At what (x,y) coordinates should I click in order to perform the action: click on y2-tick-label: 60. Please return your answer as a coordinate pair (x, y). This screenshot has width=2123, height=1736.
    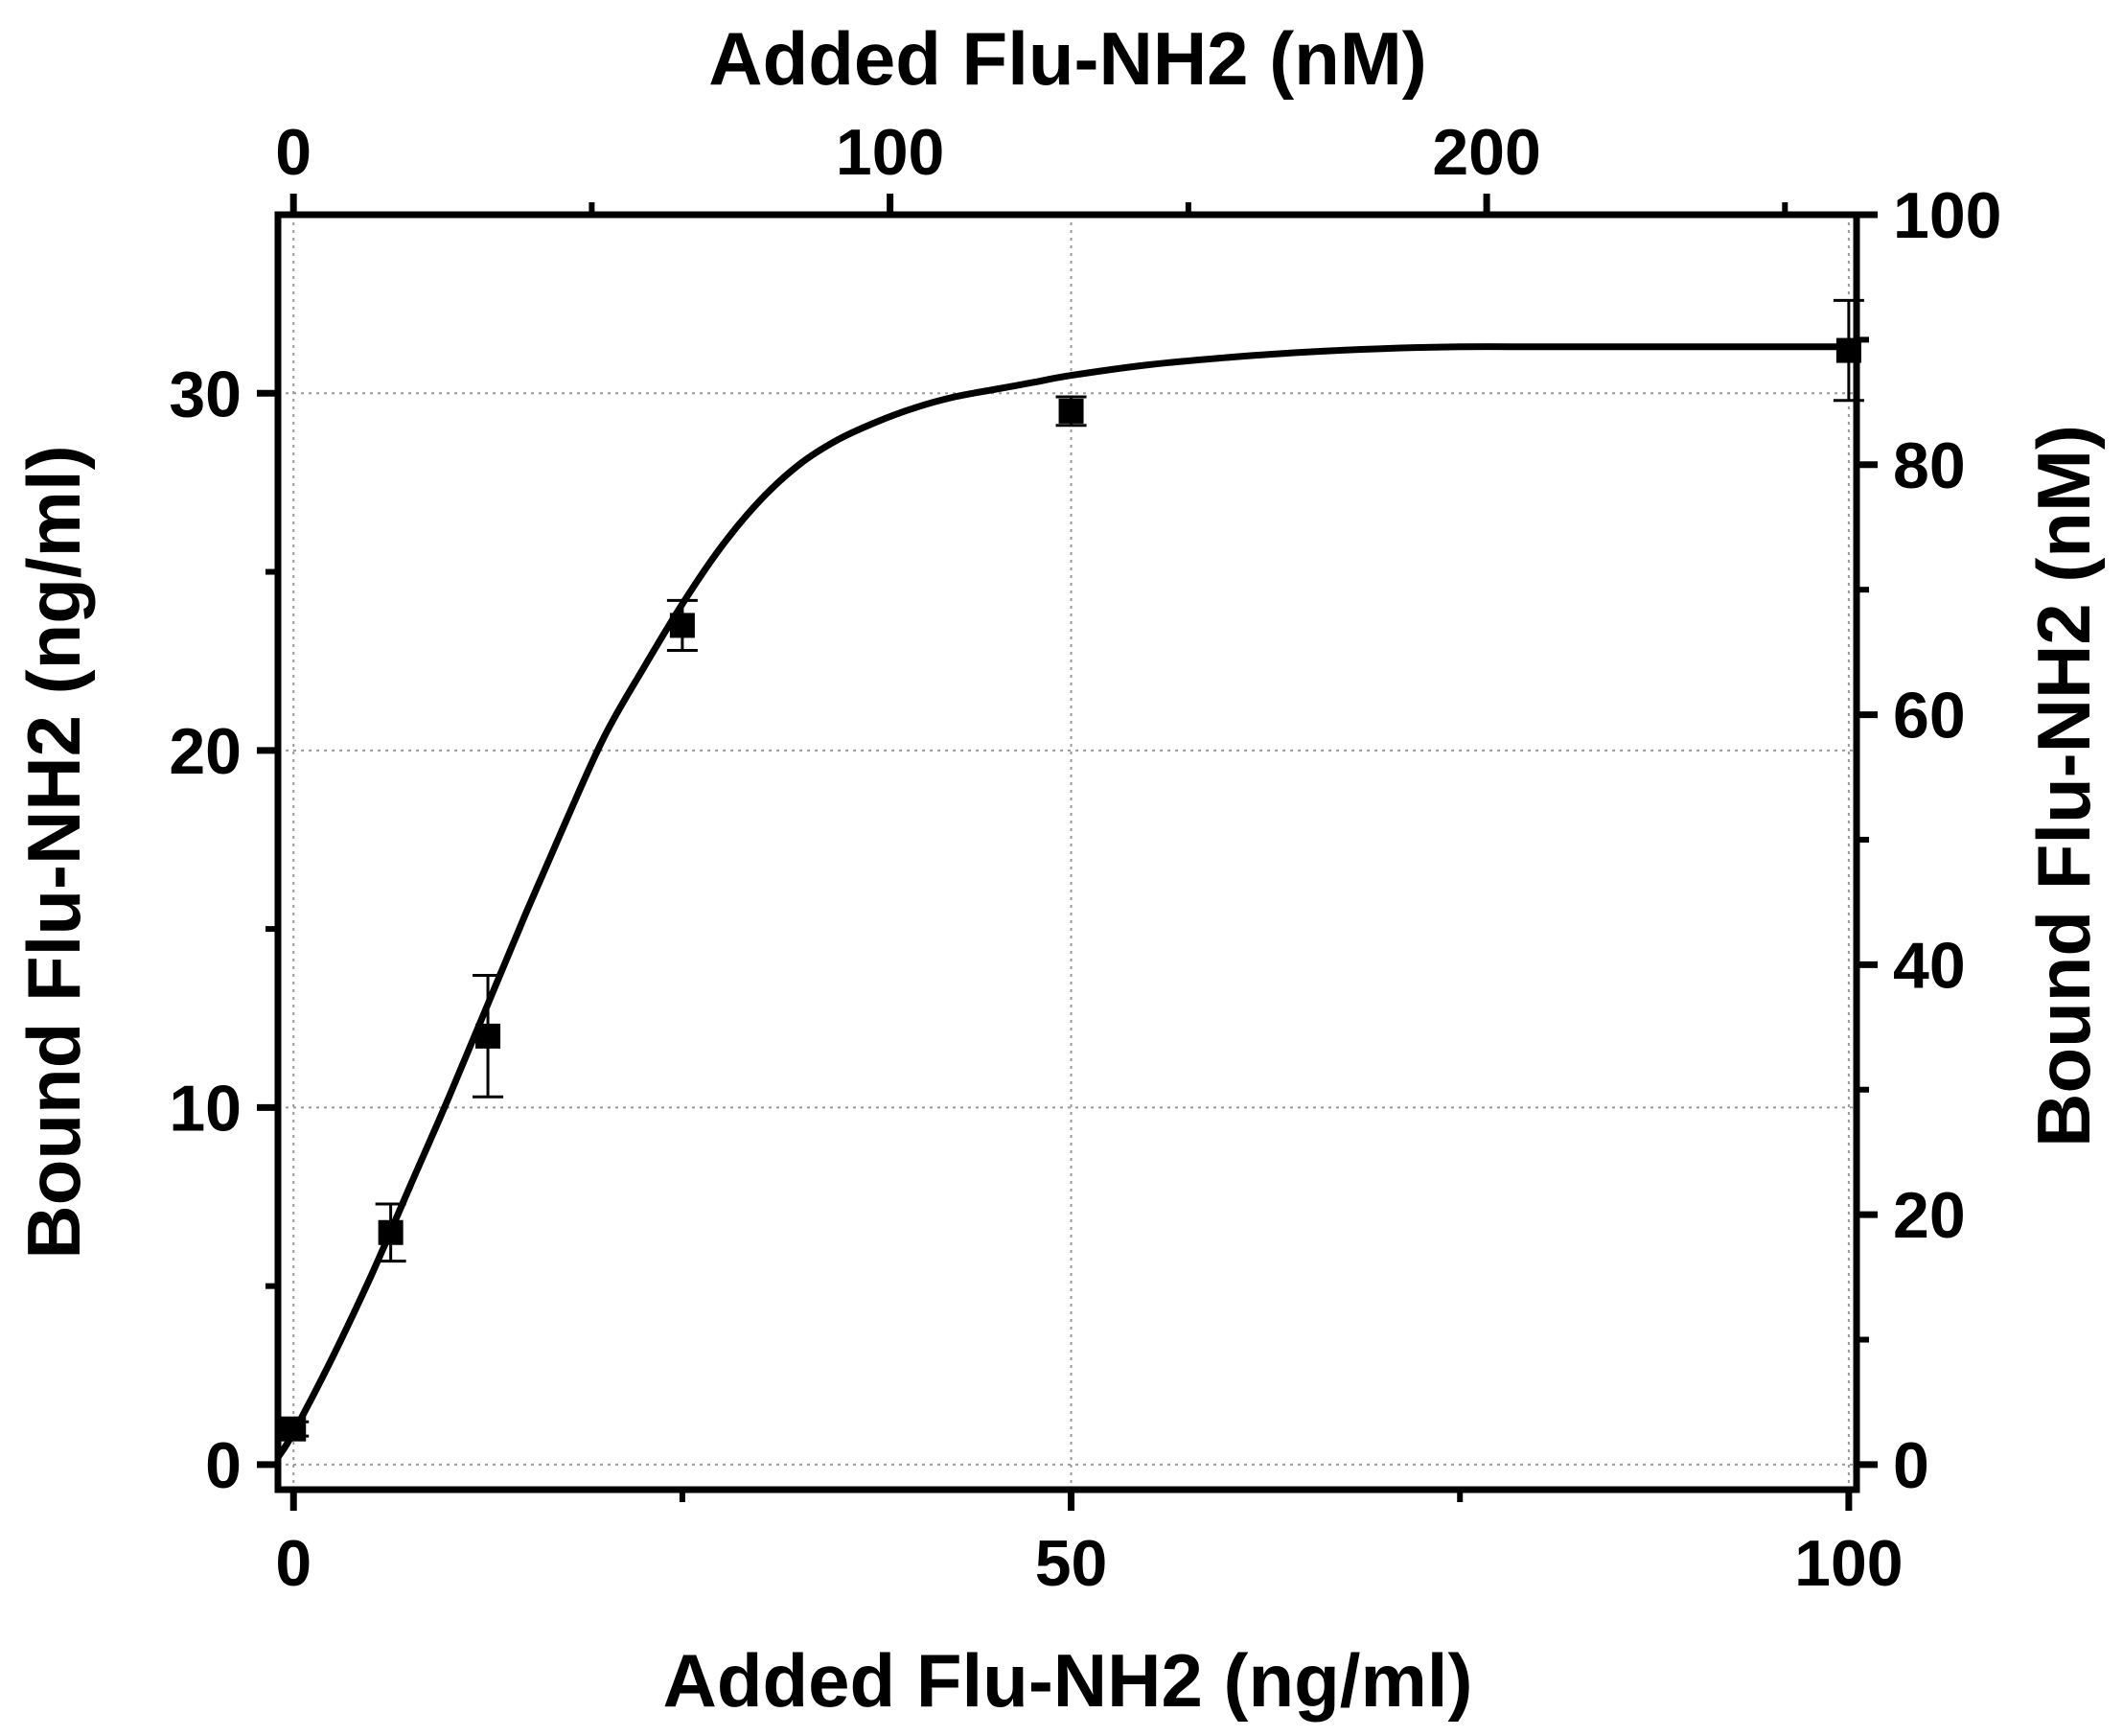
    Looking at the image, I should click on (1929, 716).